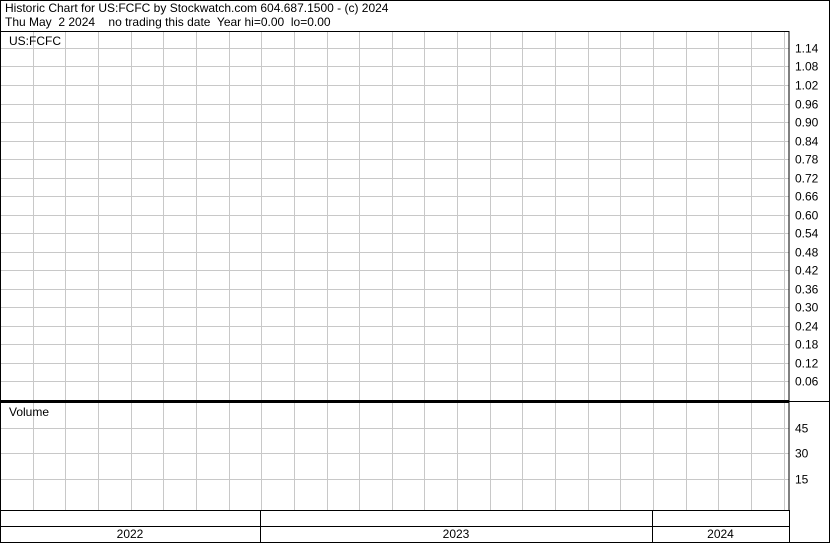 The image size is (830, 543). I want to click on price-panel-label: US:FCFC, so click(35, 41).